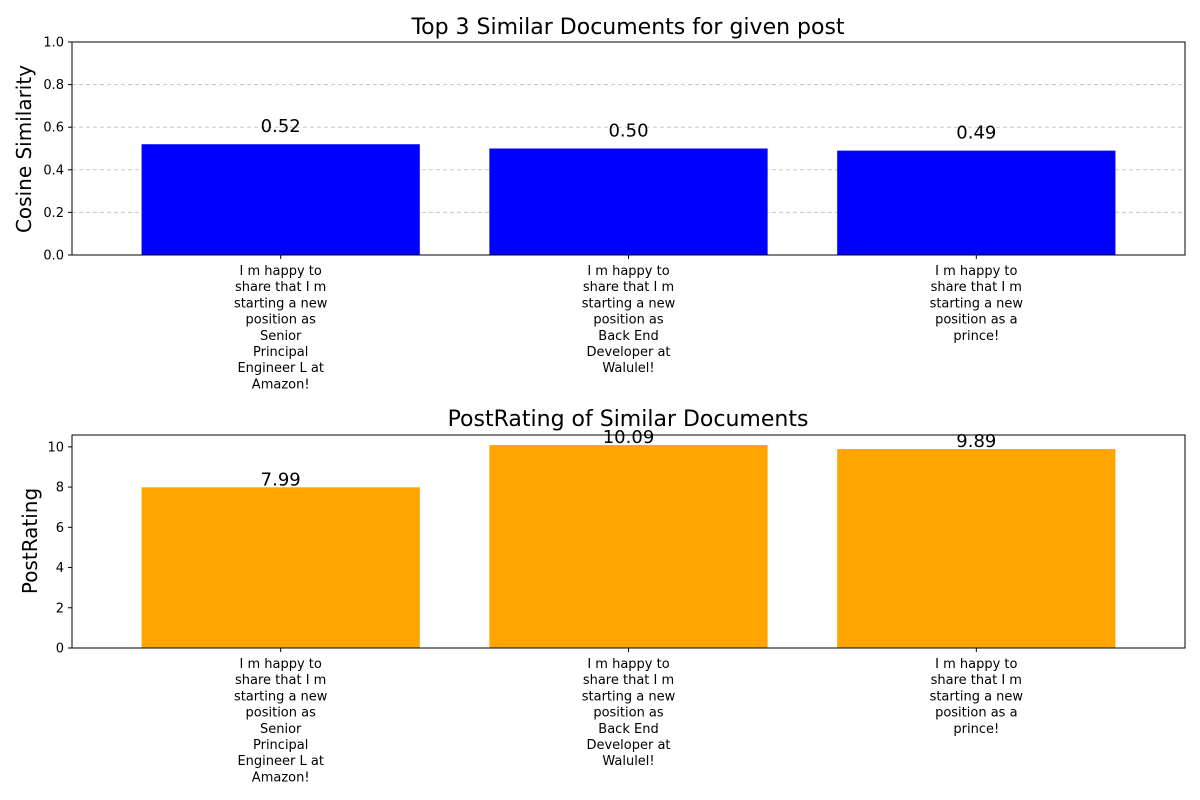  What do you see at coordinates (53, 43) in the screenshot?
I see `y-tick-label: 1.0` at bounding box center [53, 43].